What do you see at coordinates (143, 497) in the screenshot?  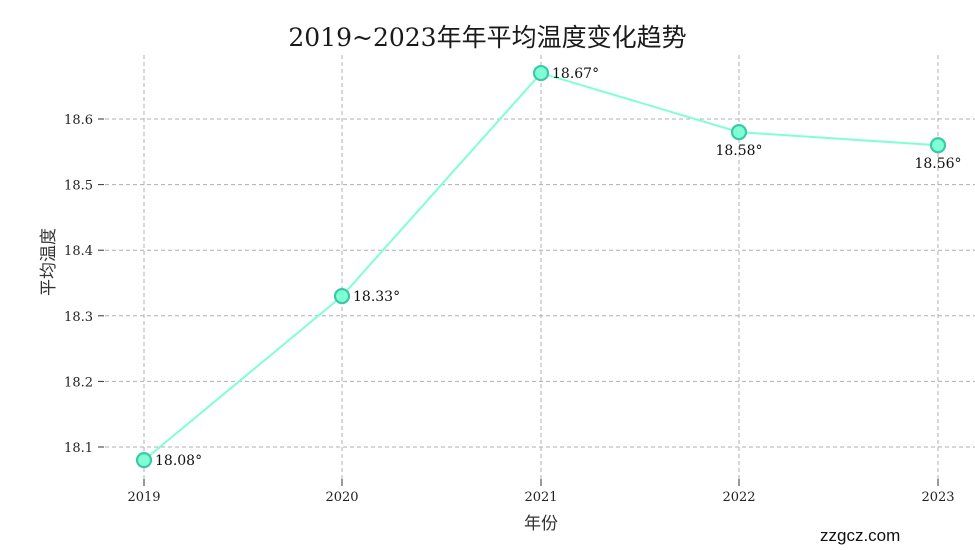 I see `x-tick-label: 2019` at bounding box center [143, 497].